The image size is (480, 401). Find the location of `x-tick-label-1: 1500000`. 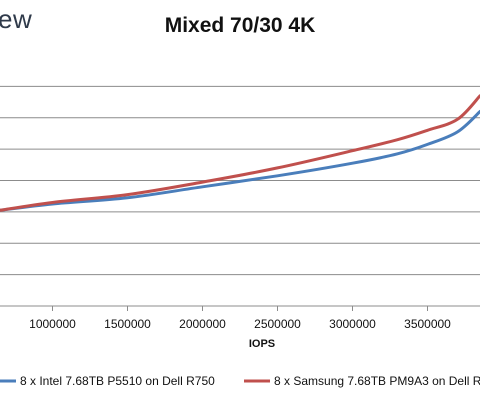

x-tick-label-1: 1500000 is located at coordinates (127, 324).